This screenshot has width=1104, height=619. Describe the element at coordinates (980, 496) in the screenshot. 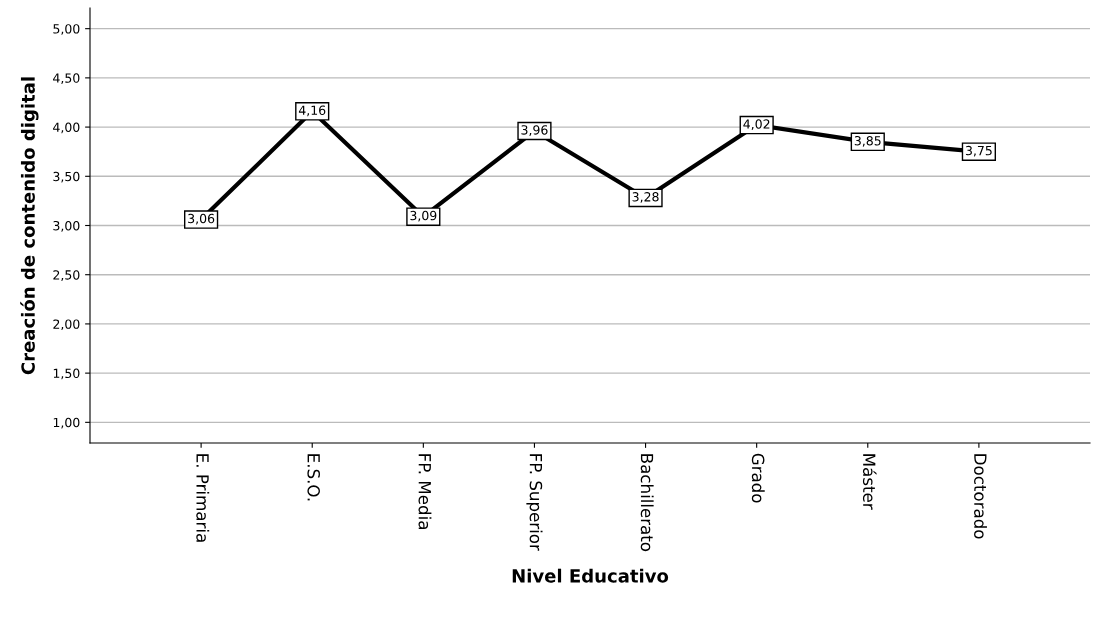

I see `x-tick-label: Doctorado` at that location.